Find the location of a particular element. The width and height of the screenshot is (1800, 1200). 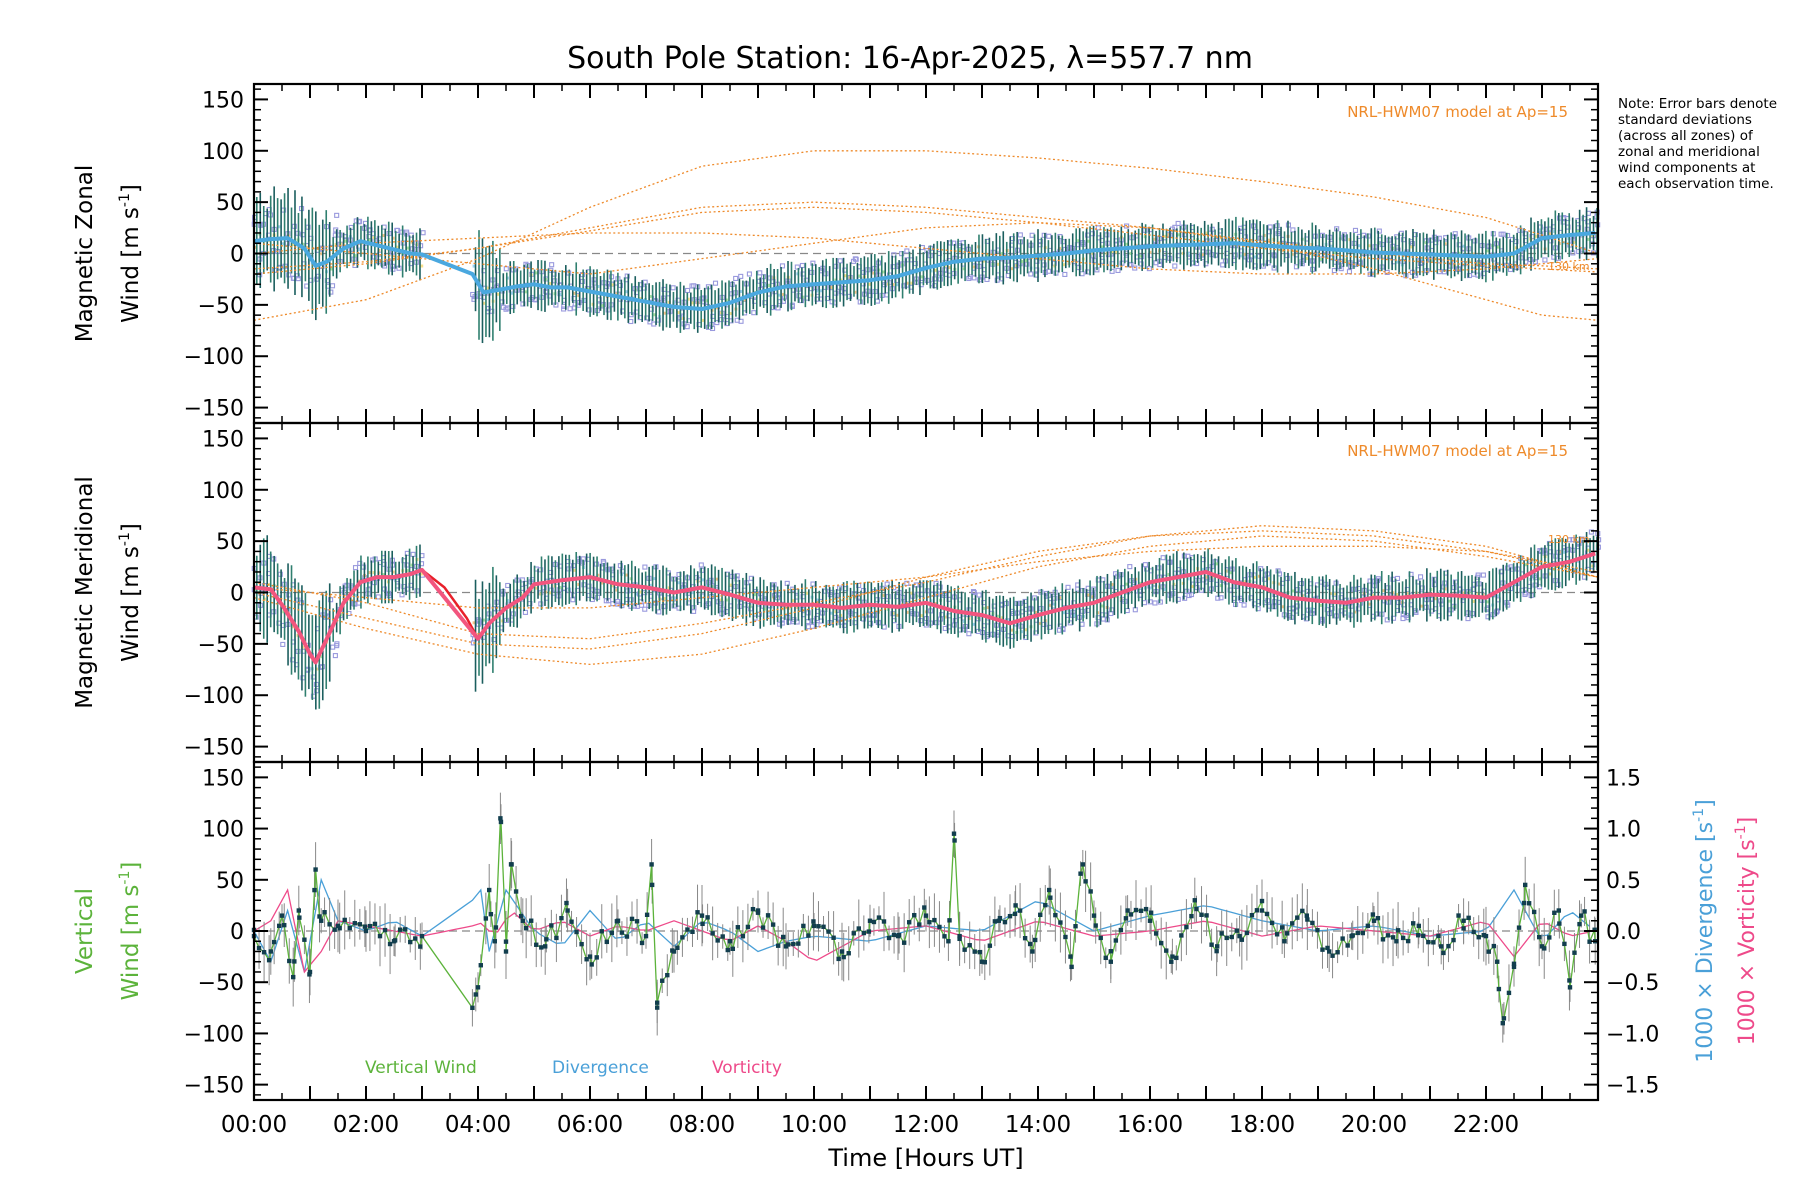

vertical-ylabel-line2: Wind [m s-1] is located at coordinates (130, 931).